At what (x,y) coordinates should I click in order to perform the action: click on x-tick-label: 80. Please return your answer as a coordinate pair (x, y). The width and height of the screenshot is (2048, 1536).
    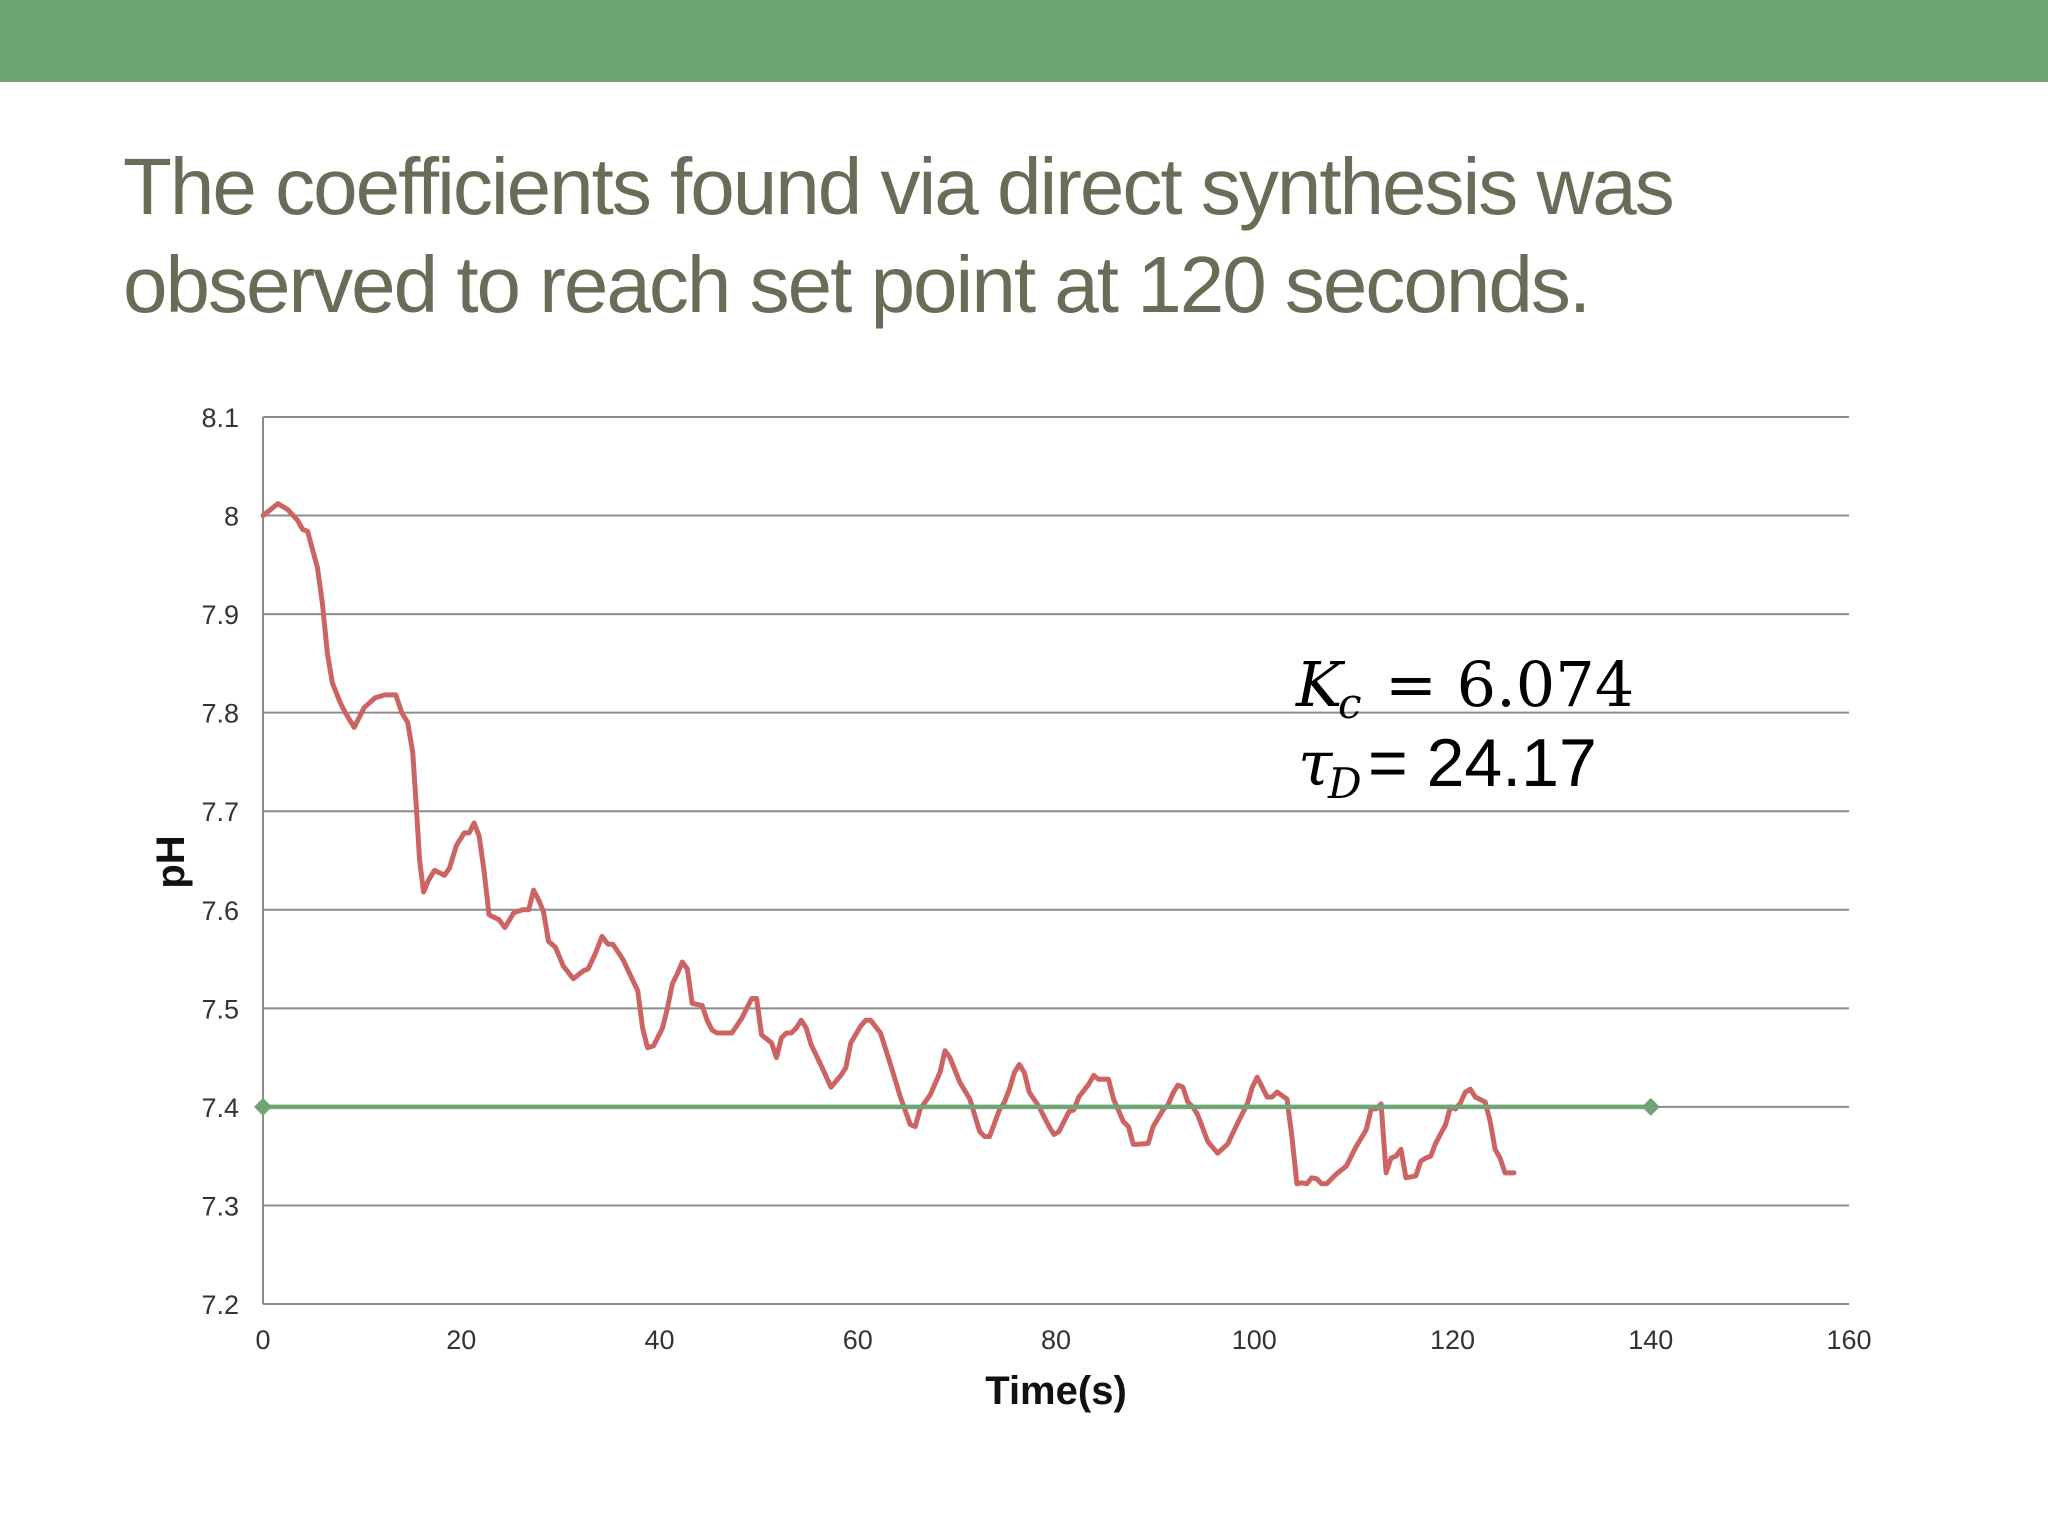
    Looking at the image, I should click on (1056, 1340).